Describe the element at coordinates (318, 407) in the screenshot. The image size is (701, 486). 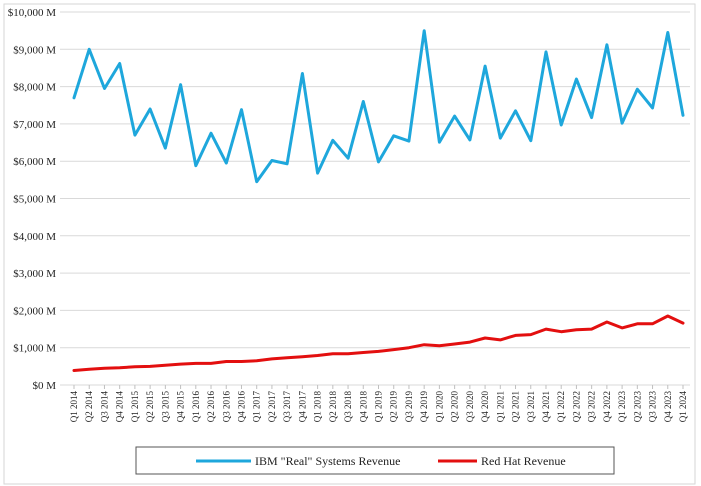
I see `x-tick-label: Q1 2018` at that location.